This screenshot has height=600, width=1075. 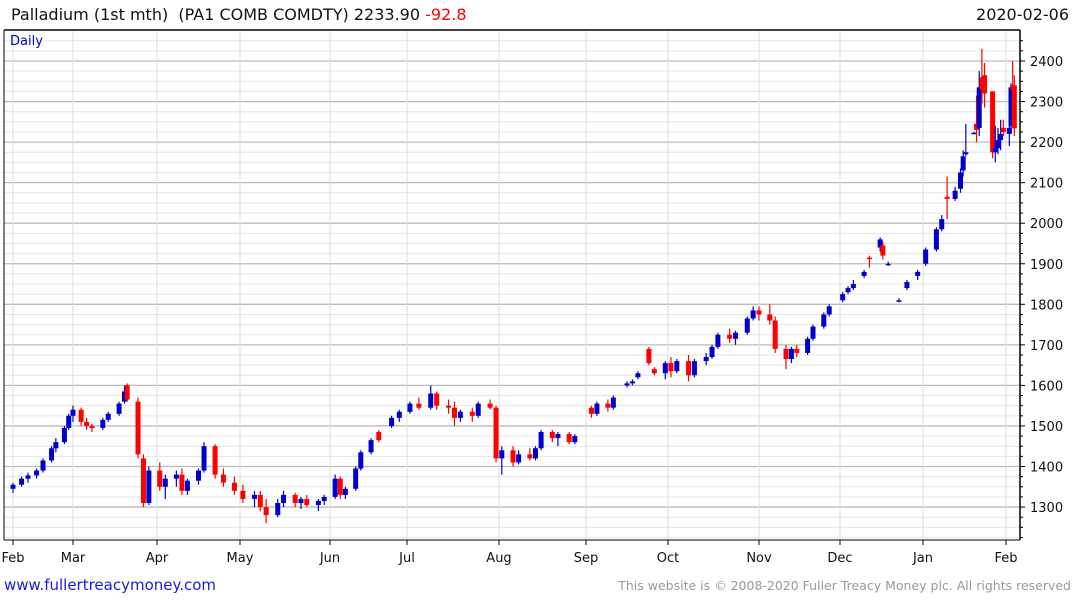 What do you see at coordinates (1046, 224) in the screenshot?
I see `y-tick-label: 2000` at bounding box center [1046, 224].